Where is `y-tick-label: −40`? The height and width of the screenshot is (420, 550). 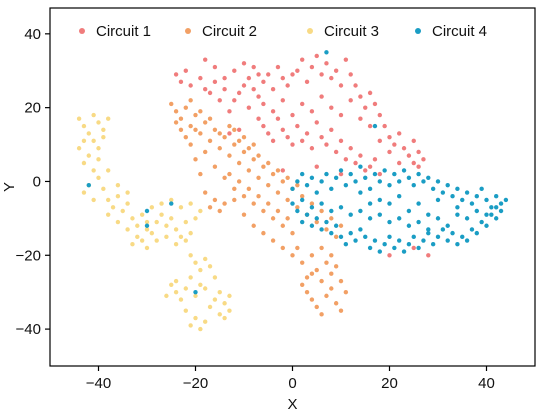 y-tick-label: −40 is located at coordinates (28, 329).